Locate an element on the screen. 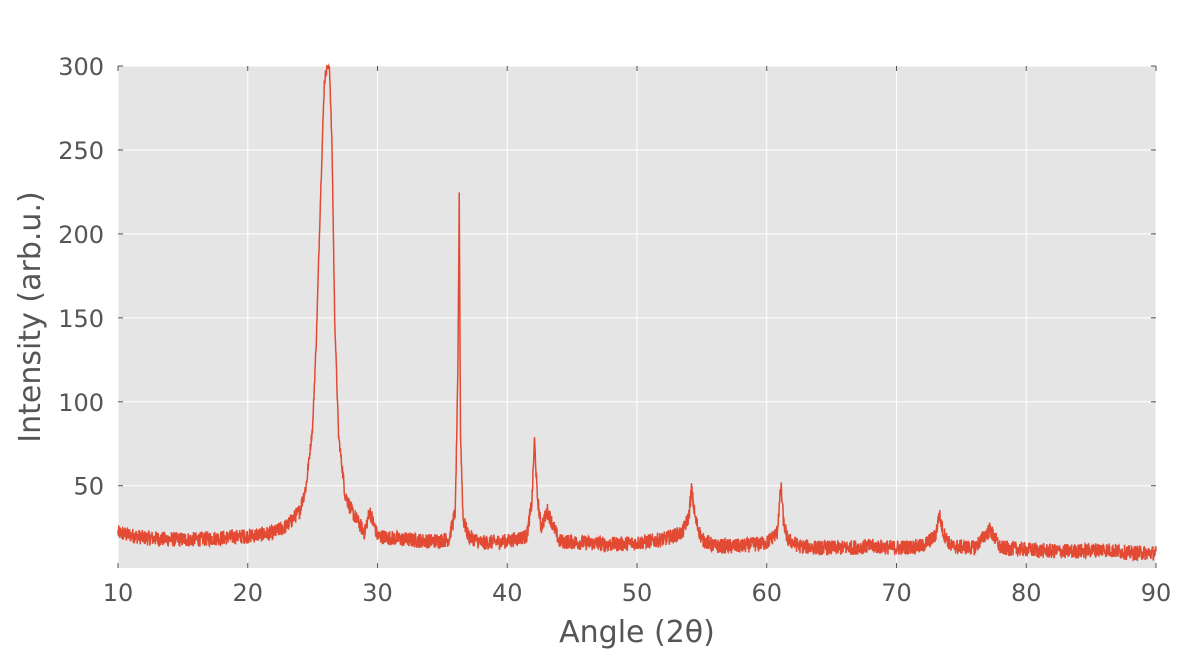  x-tick-label: 50 is located at coordinates (637, 593).